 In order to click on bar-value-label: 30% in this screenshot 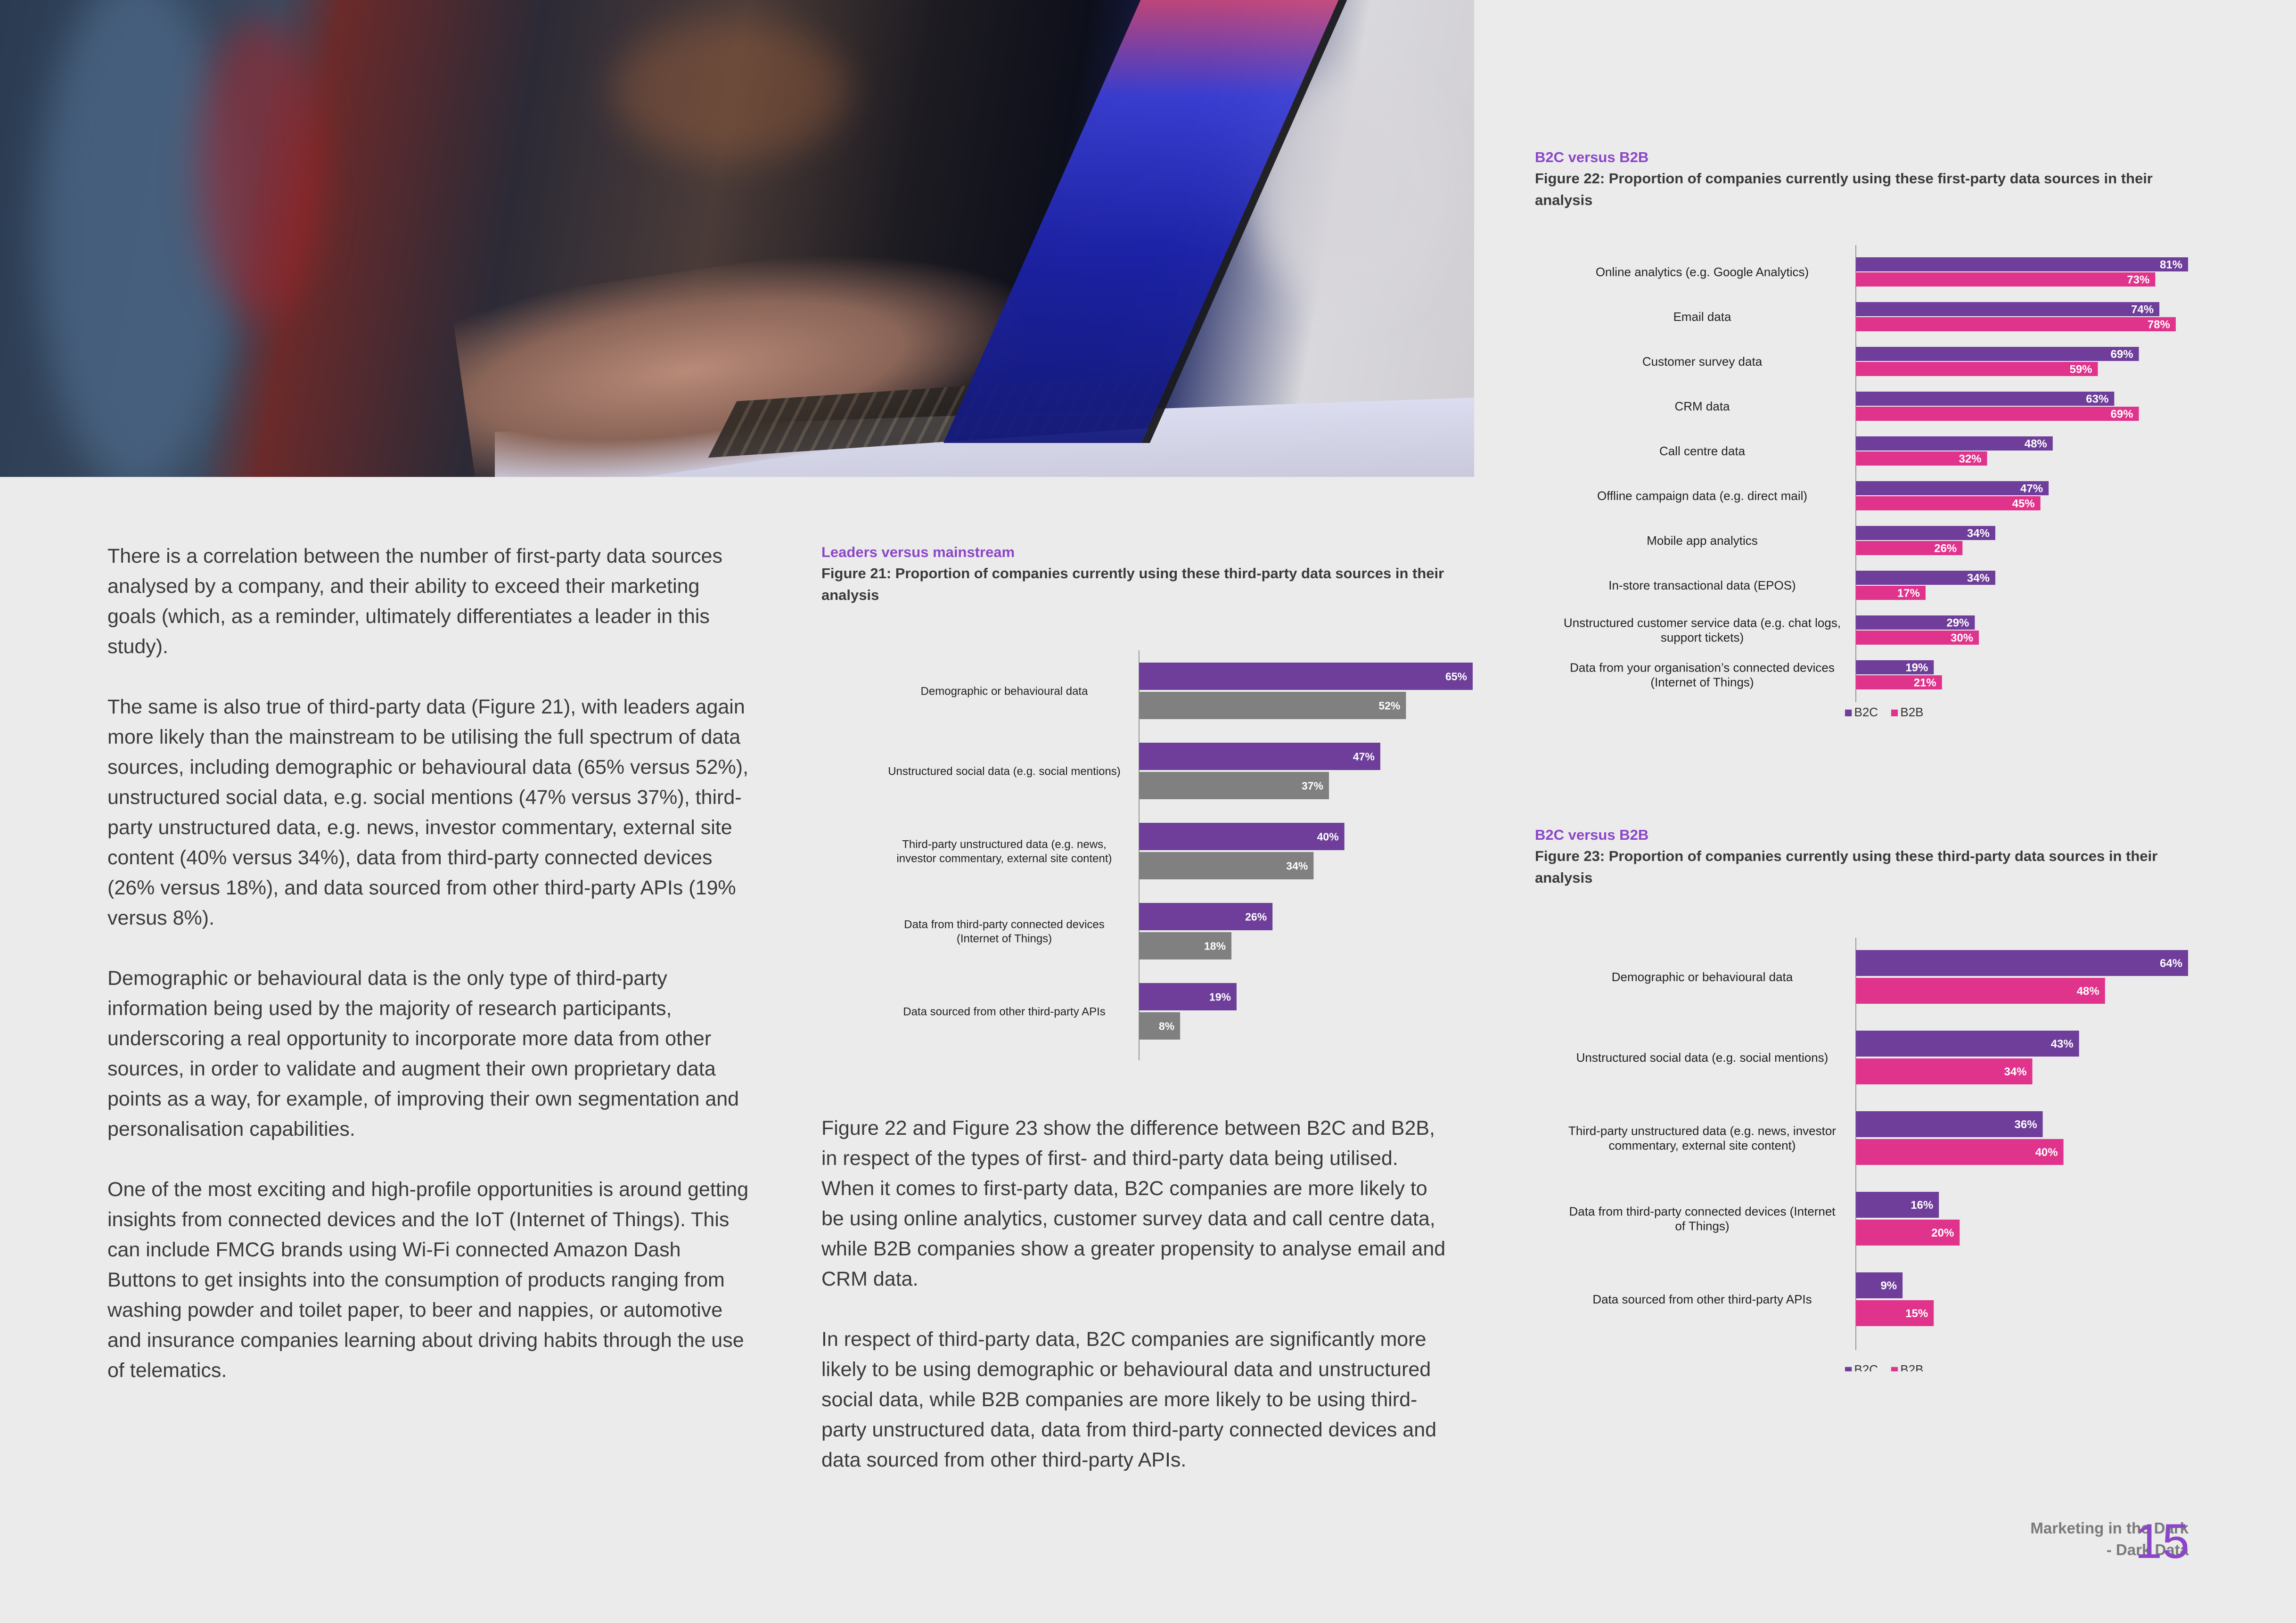, I will do `click(1962, 638)`.